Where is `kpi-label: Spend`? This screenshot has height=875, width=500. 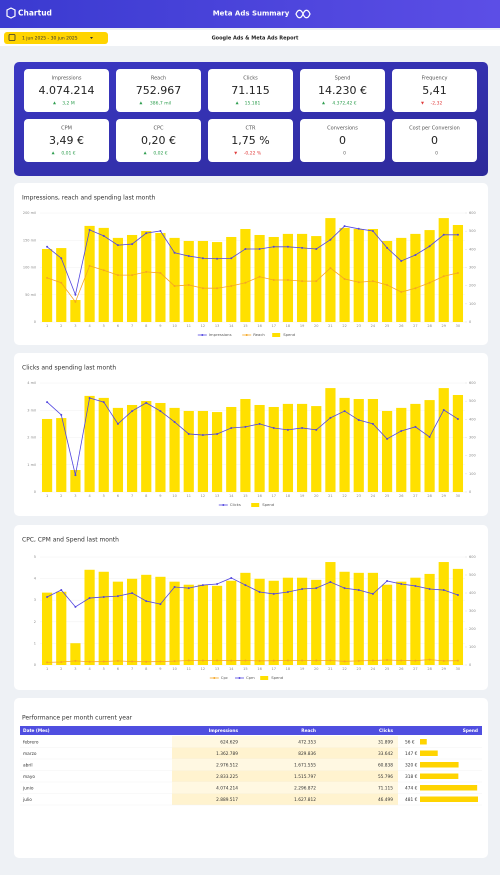 kpi-label: Spend is located at coordinates (343, 79).